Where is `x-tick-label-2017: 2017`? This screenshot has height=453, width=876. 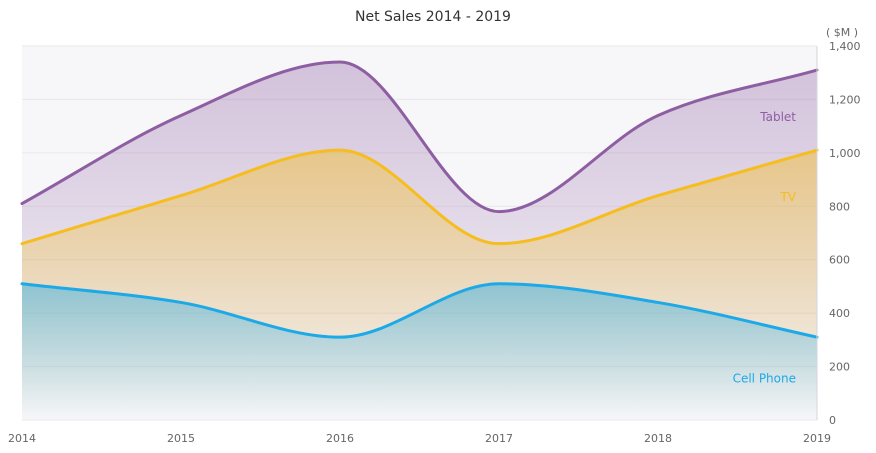
x-tick-label-2017: 2017 is located at coordinates (499, 438).